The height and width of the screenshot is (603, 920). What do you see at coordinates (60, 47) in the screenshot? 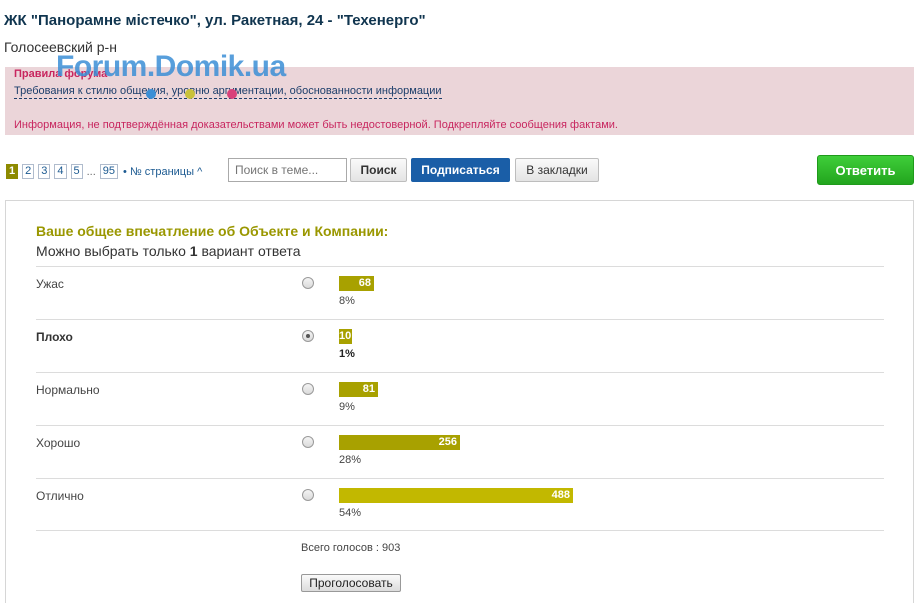
I see `topic-subtitle: Голосеевский р-н` at bounding box center [60, 47].